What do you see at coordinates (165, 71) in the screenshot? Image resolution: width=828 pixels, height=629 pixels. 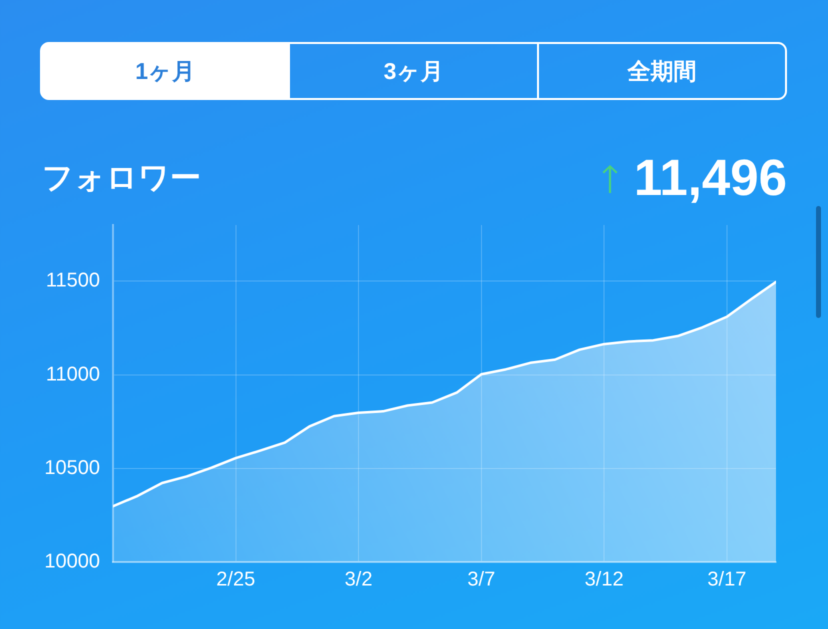 I see `text: 1ヶ月` at bounding box center [165, 71].